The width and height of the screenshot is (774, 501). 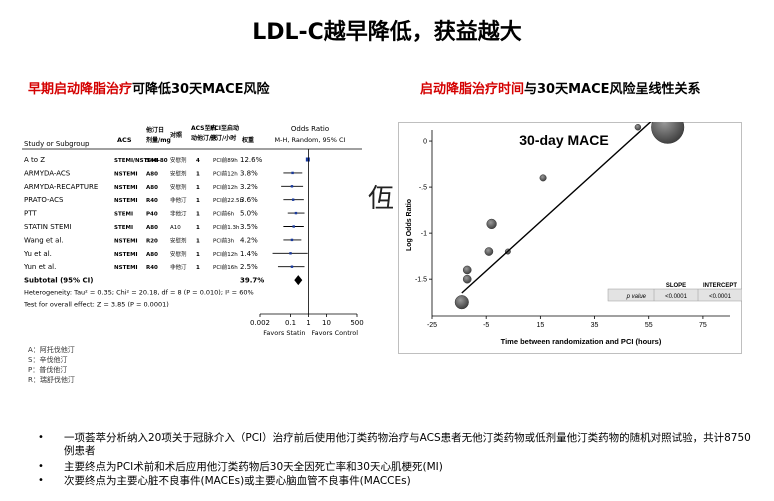 I want to click on x-tick-label: 55, so click(x=649, y=325).